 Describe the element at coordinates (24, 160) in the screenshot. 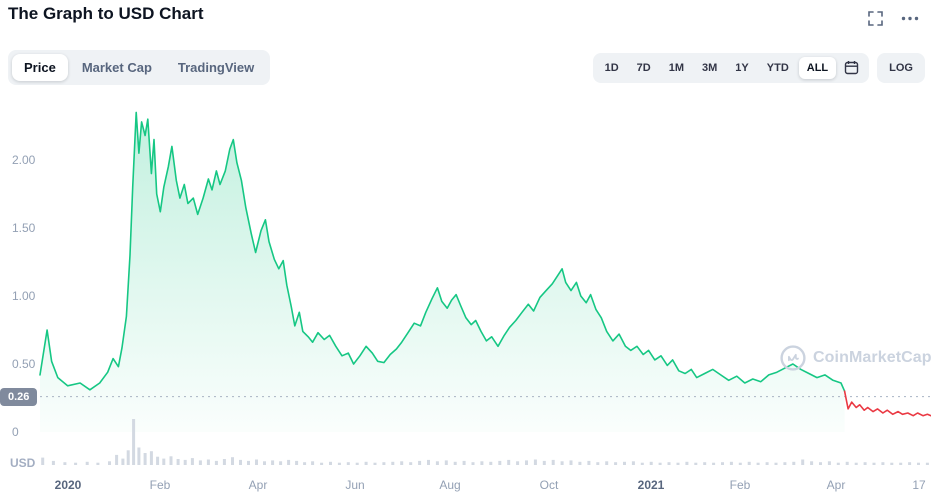

I see `y-axis-label: 2.00` at that location.